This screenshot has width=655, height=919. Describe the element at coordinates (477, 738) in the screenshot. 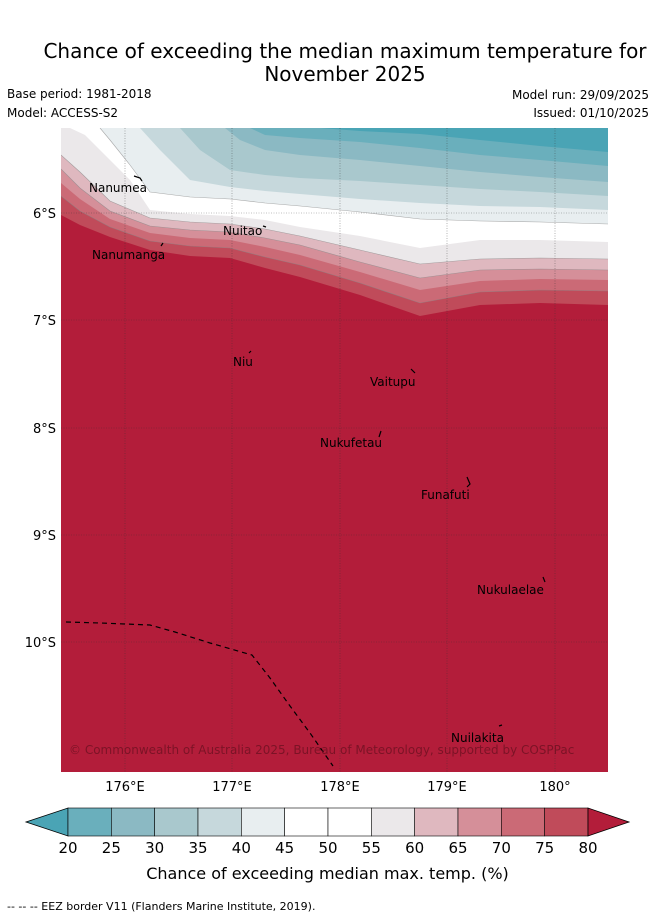

I see `island-label-nuilakita: Nuilakita` at that location.